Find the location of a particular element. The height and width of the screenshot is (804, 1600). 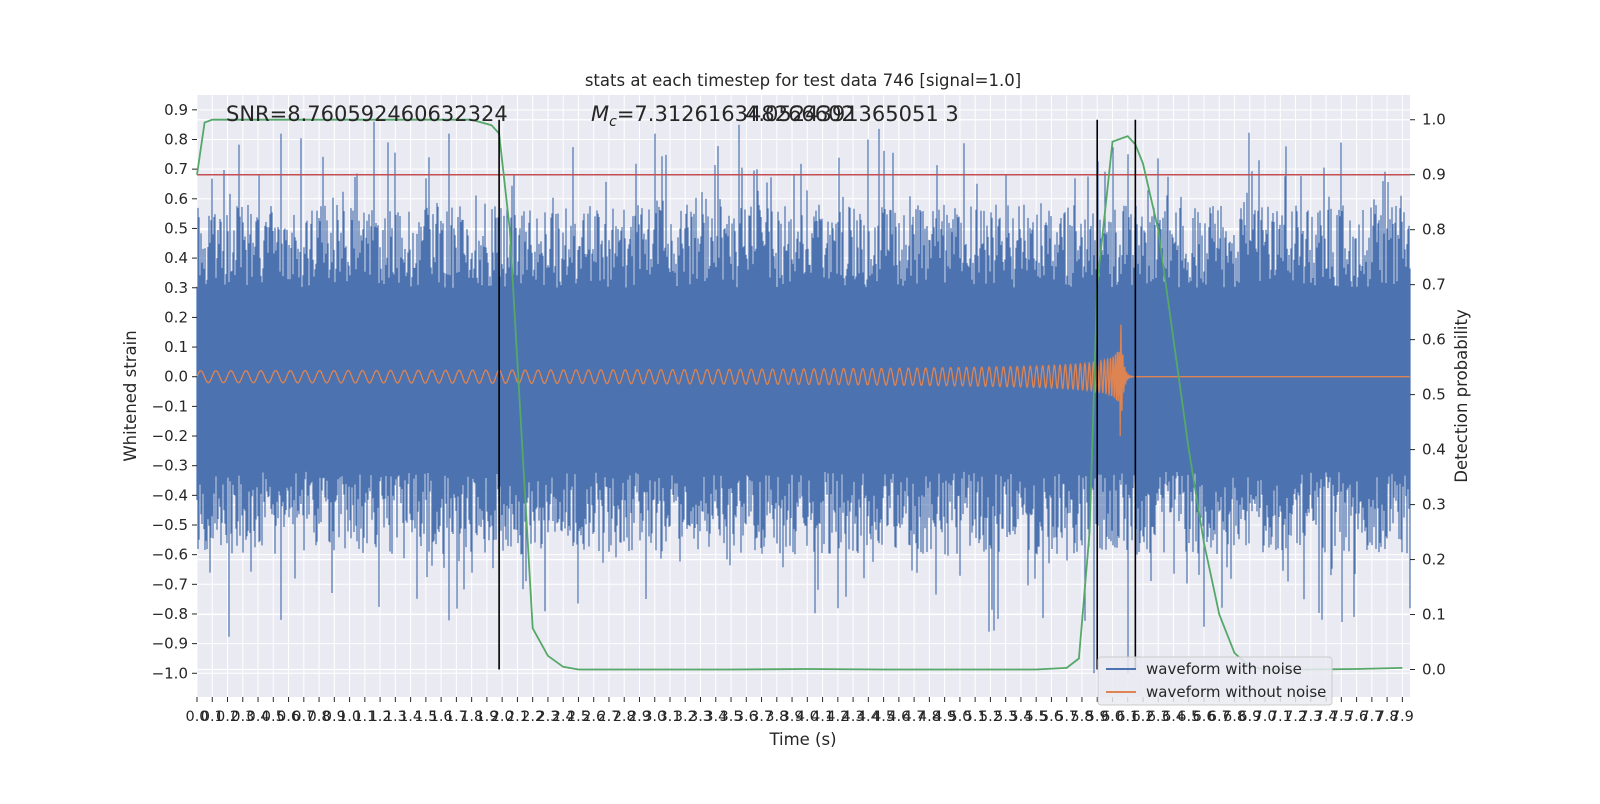

right-y-tick-label: 1.0 is located at coordinates (1434, 120).